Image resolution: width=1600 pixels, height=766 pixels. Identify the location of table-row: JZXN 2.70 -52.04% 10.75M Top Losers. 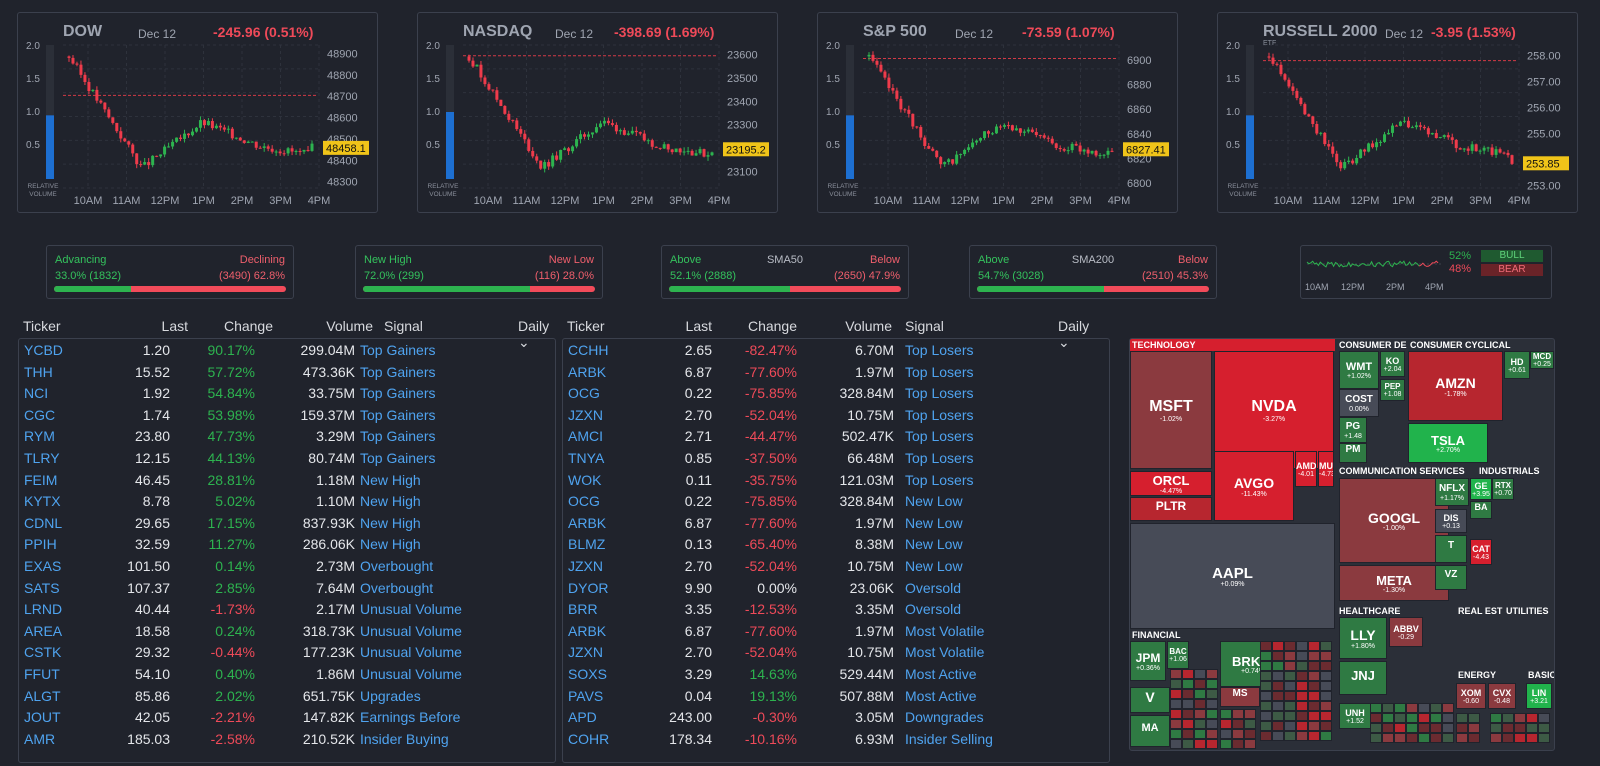
(836, 415).